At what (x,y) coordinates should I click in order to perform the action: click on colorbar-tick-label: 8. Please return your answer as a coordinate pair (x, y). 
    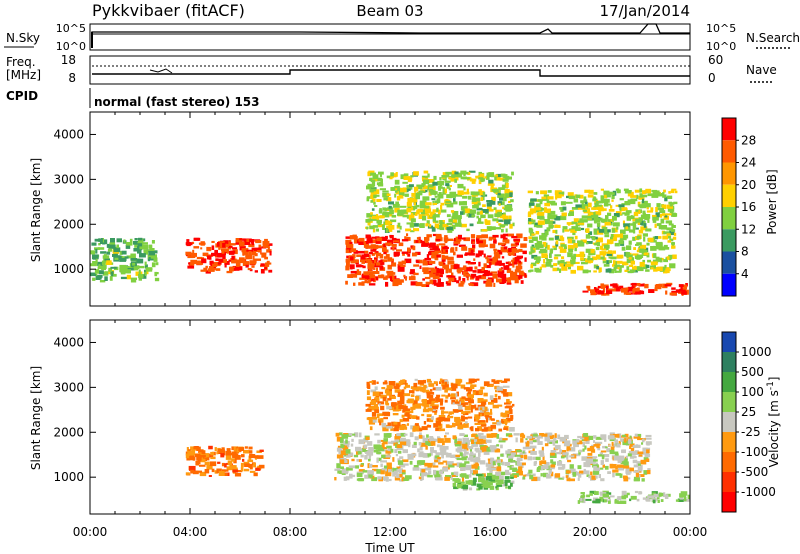
    Looking at the image, I should click on (745, 252).